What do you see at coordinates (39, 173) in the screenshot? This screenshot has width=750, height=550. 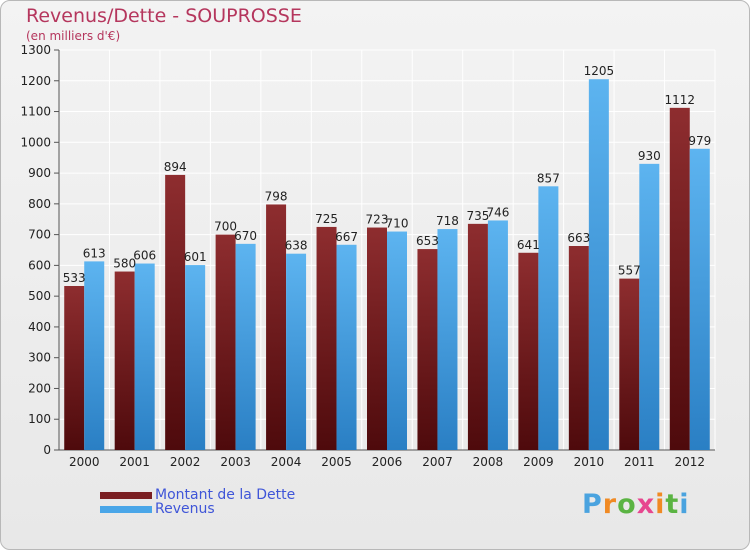 I see `y-tick-label: 900` at bounding box center [39, 173].